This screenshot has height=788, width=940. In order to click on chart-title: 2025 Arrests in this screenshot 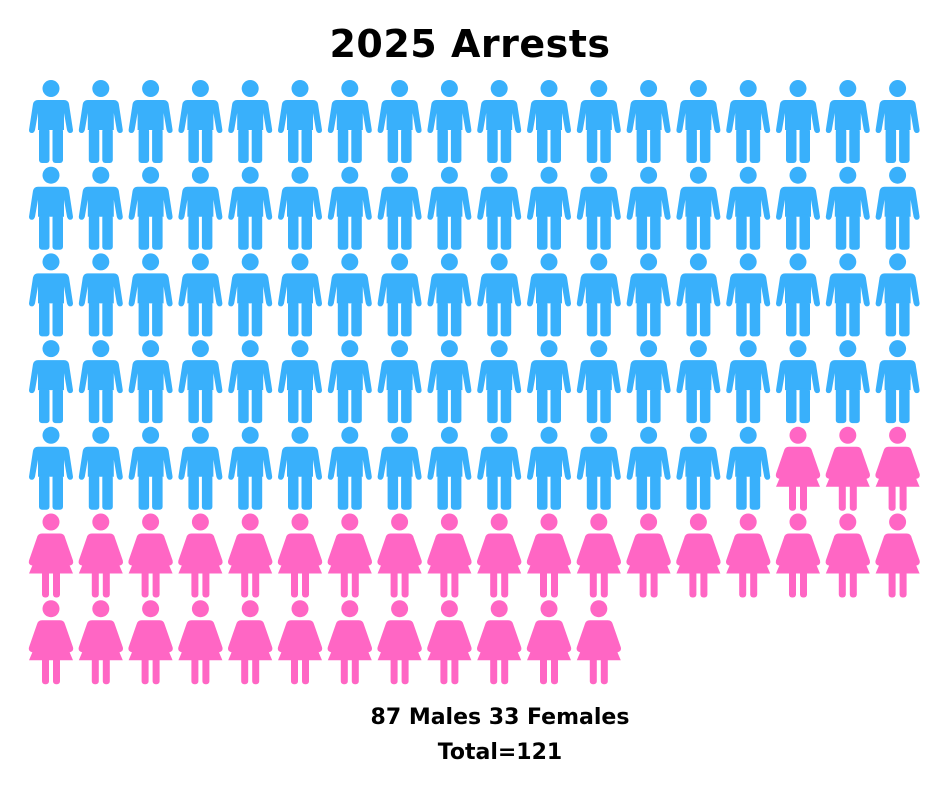, I will do `click(470, 44)`.